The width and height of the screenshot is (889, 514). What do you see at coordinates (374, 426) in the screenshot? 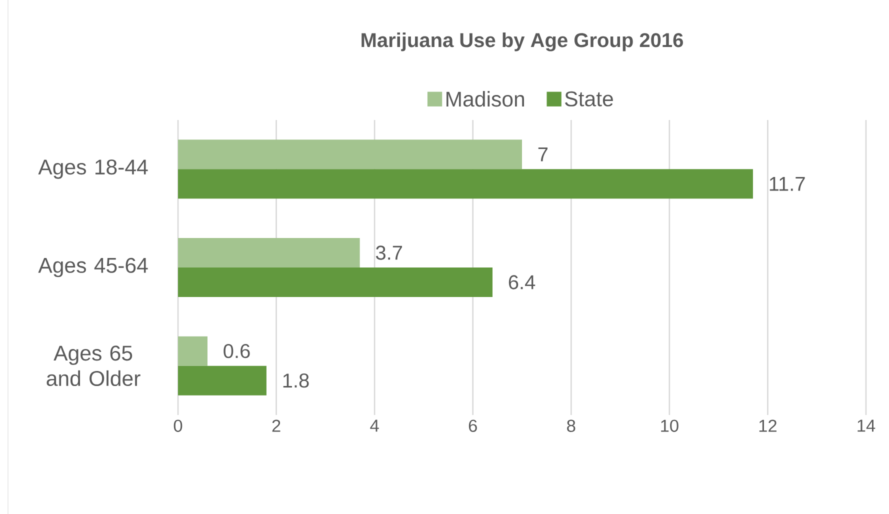
I see `x-tick-label: 4` at bounding box center [374, 426].